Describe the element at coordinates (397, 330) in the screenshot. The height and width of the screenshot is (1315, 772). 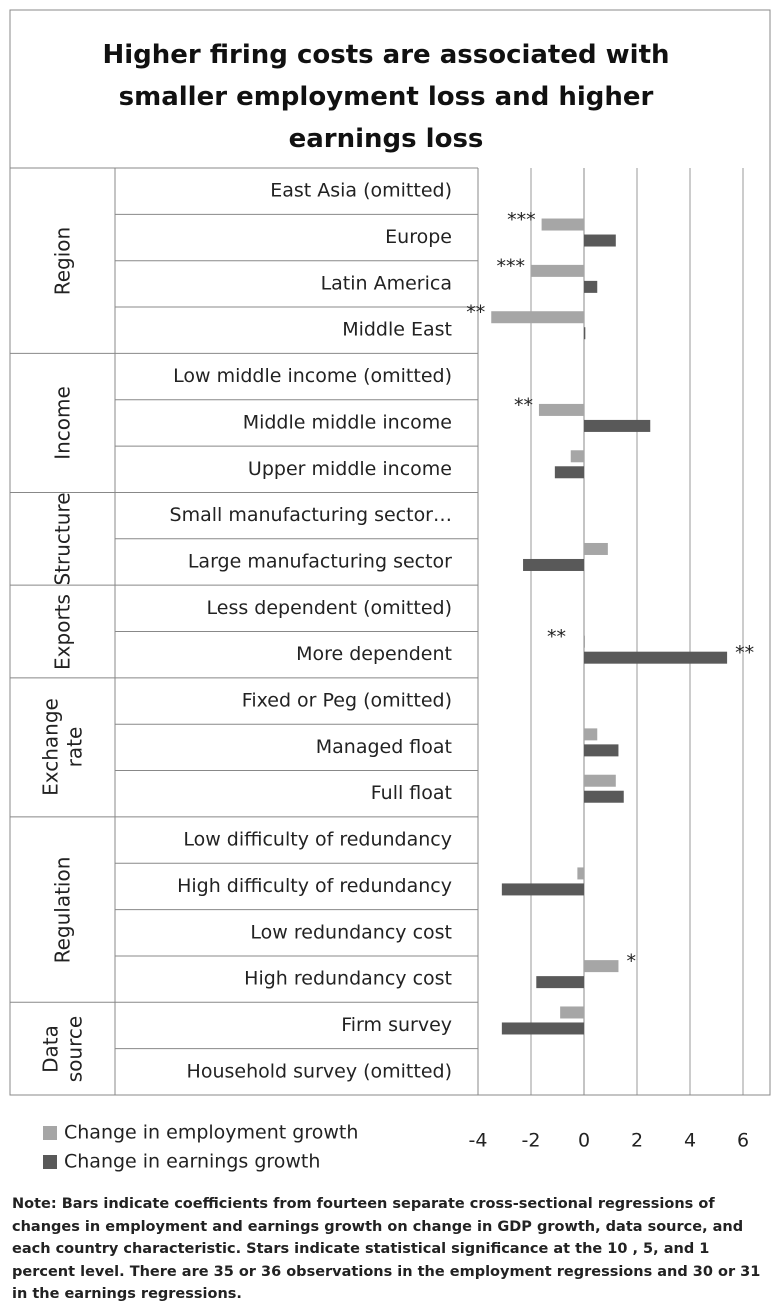
I see `category-label: Middle East` at that location.